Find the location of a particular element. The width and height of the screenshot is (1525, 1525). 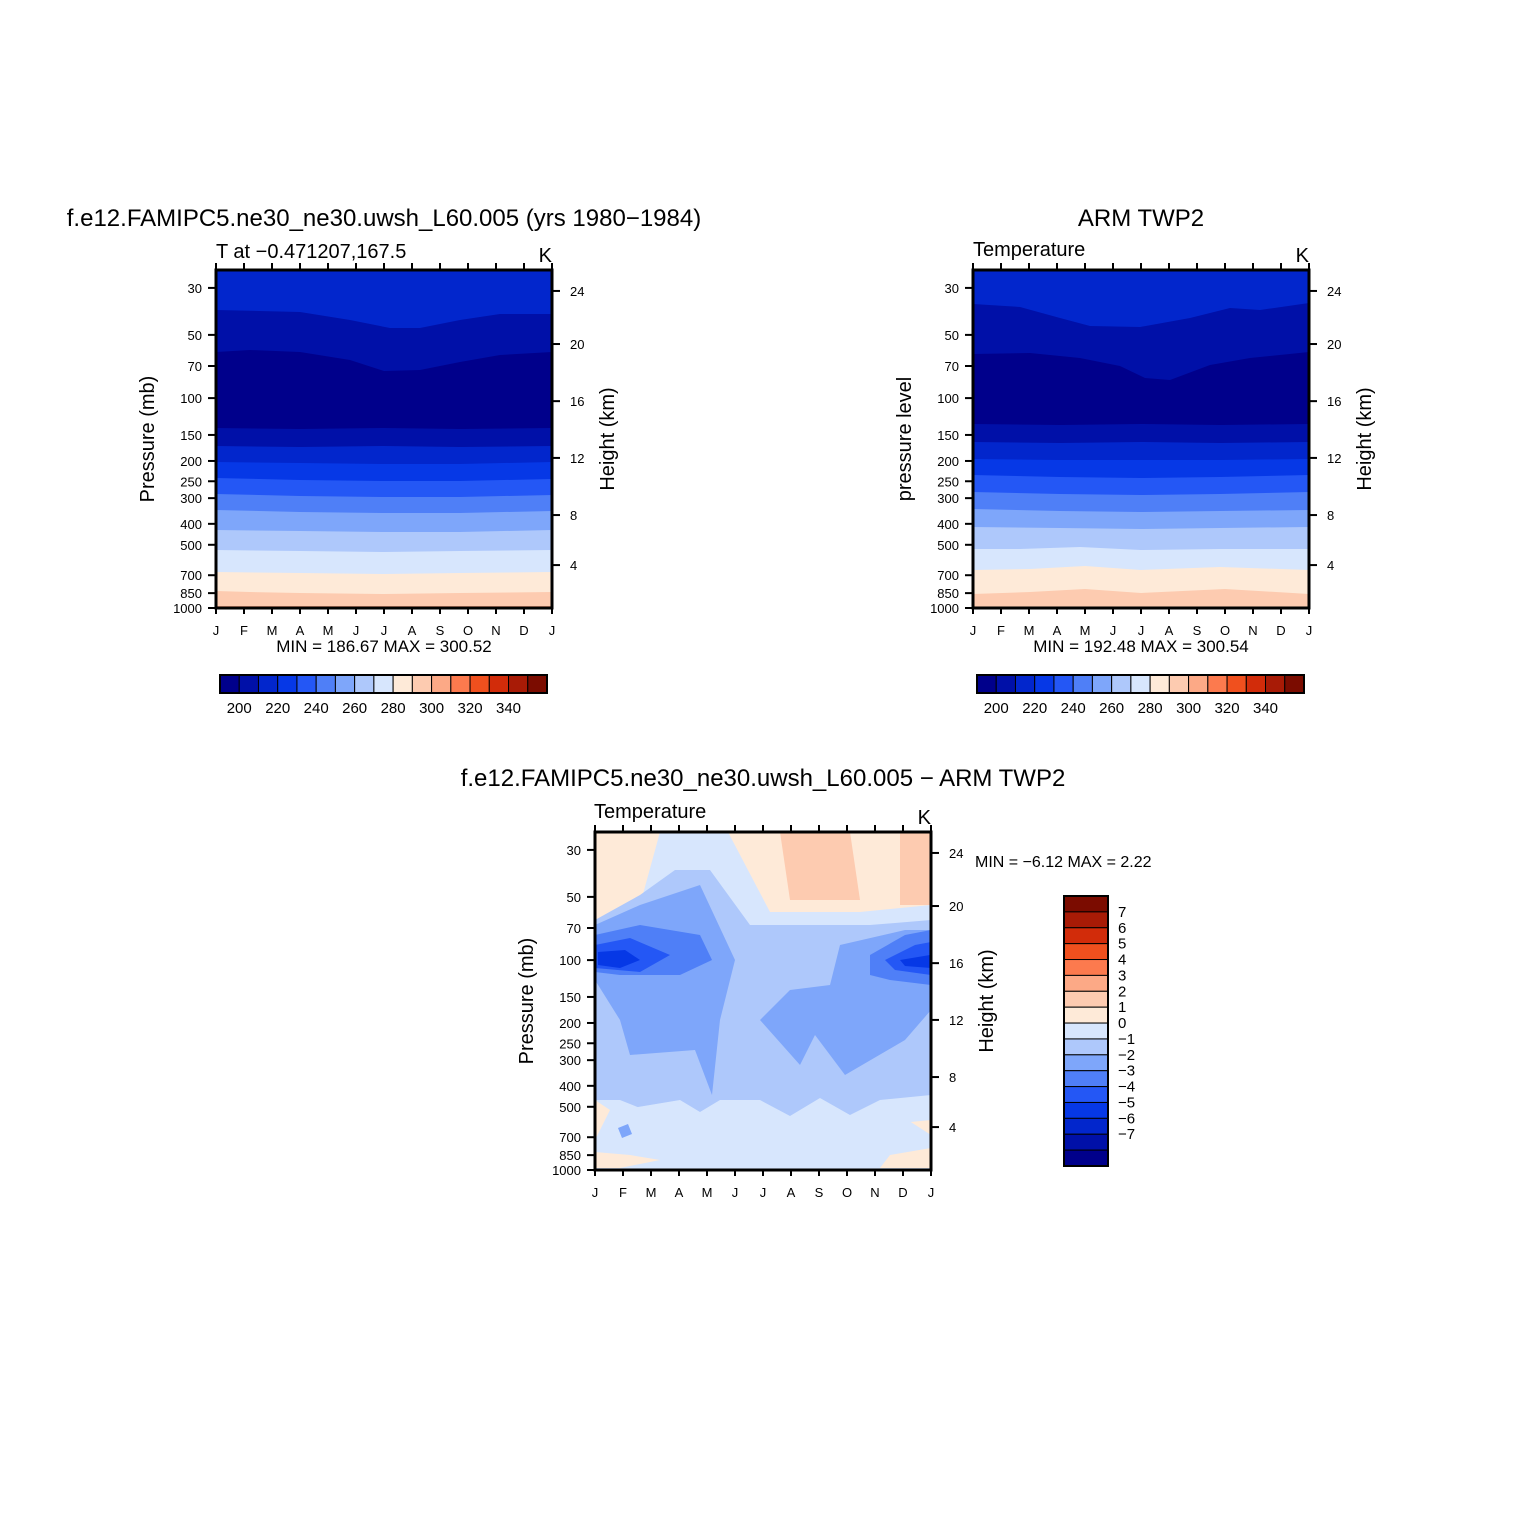

region-diff-small-spot is located at coordinates (625, 1131).